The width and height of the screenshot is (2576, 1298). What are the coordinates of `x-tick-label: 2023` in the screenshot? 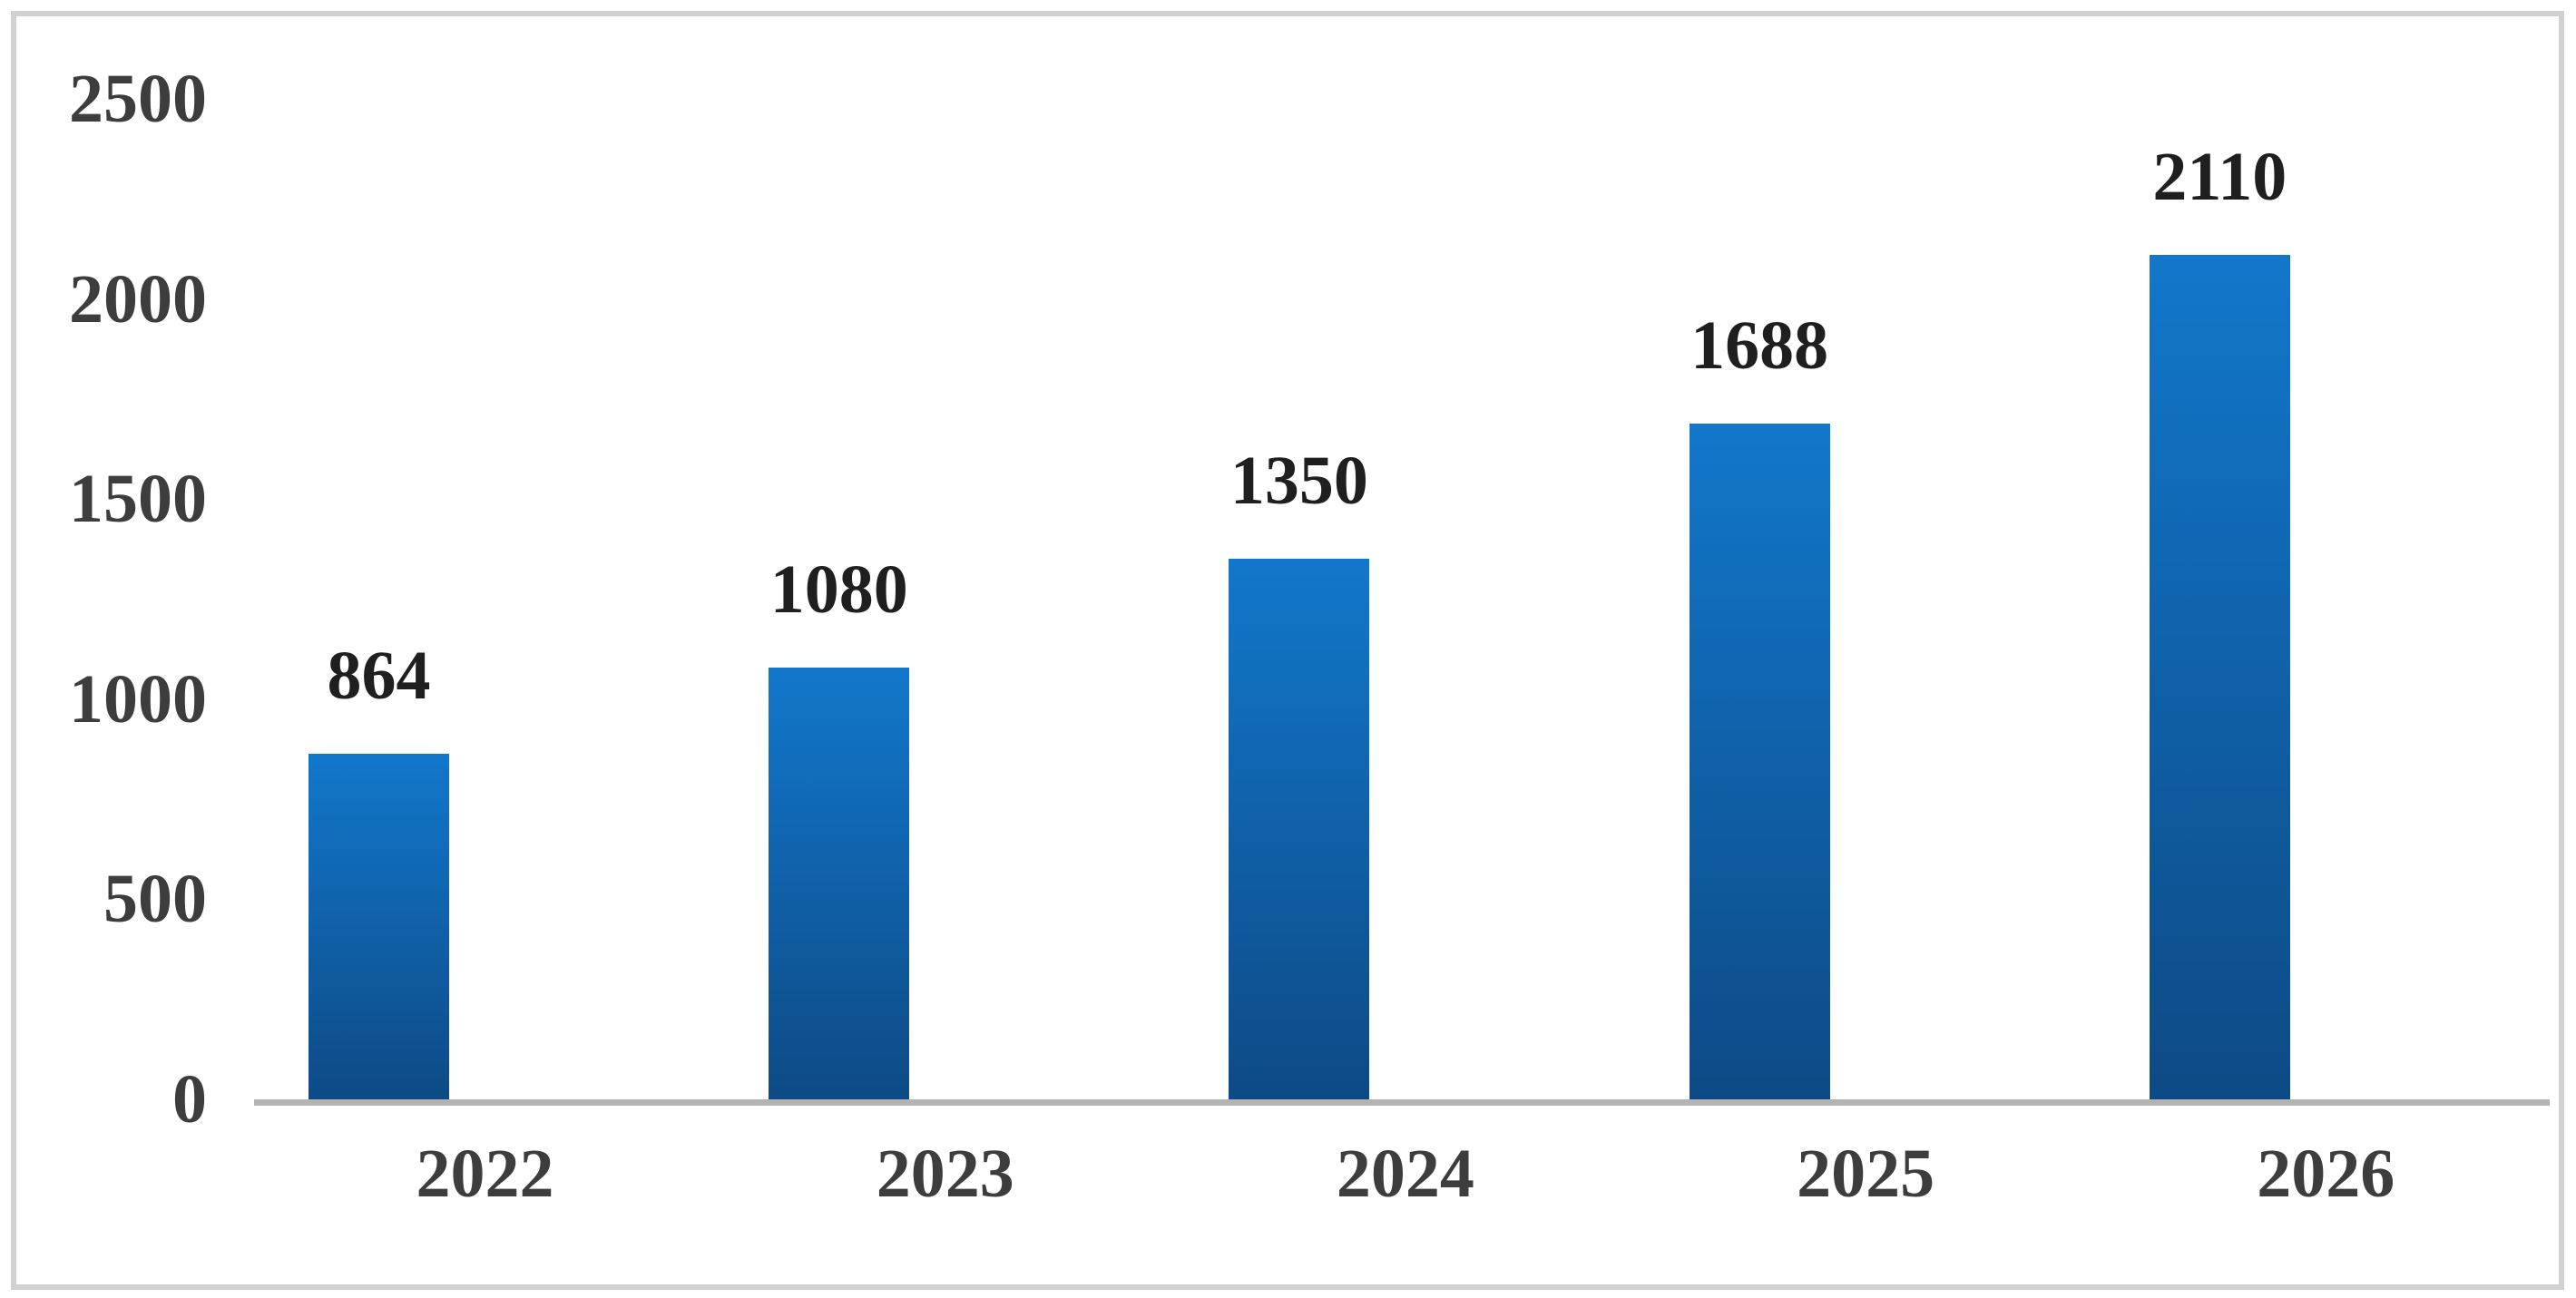 It's located at (945, 1174).